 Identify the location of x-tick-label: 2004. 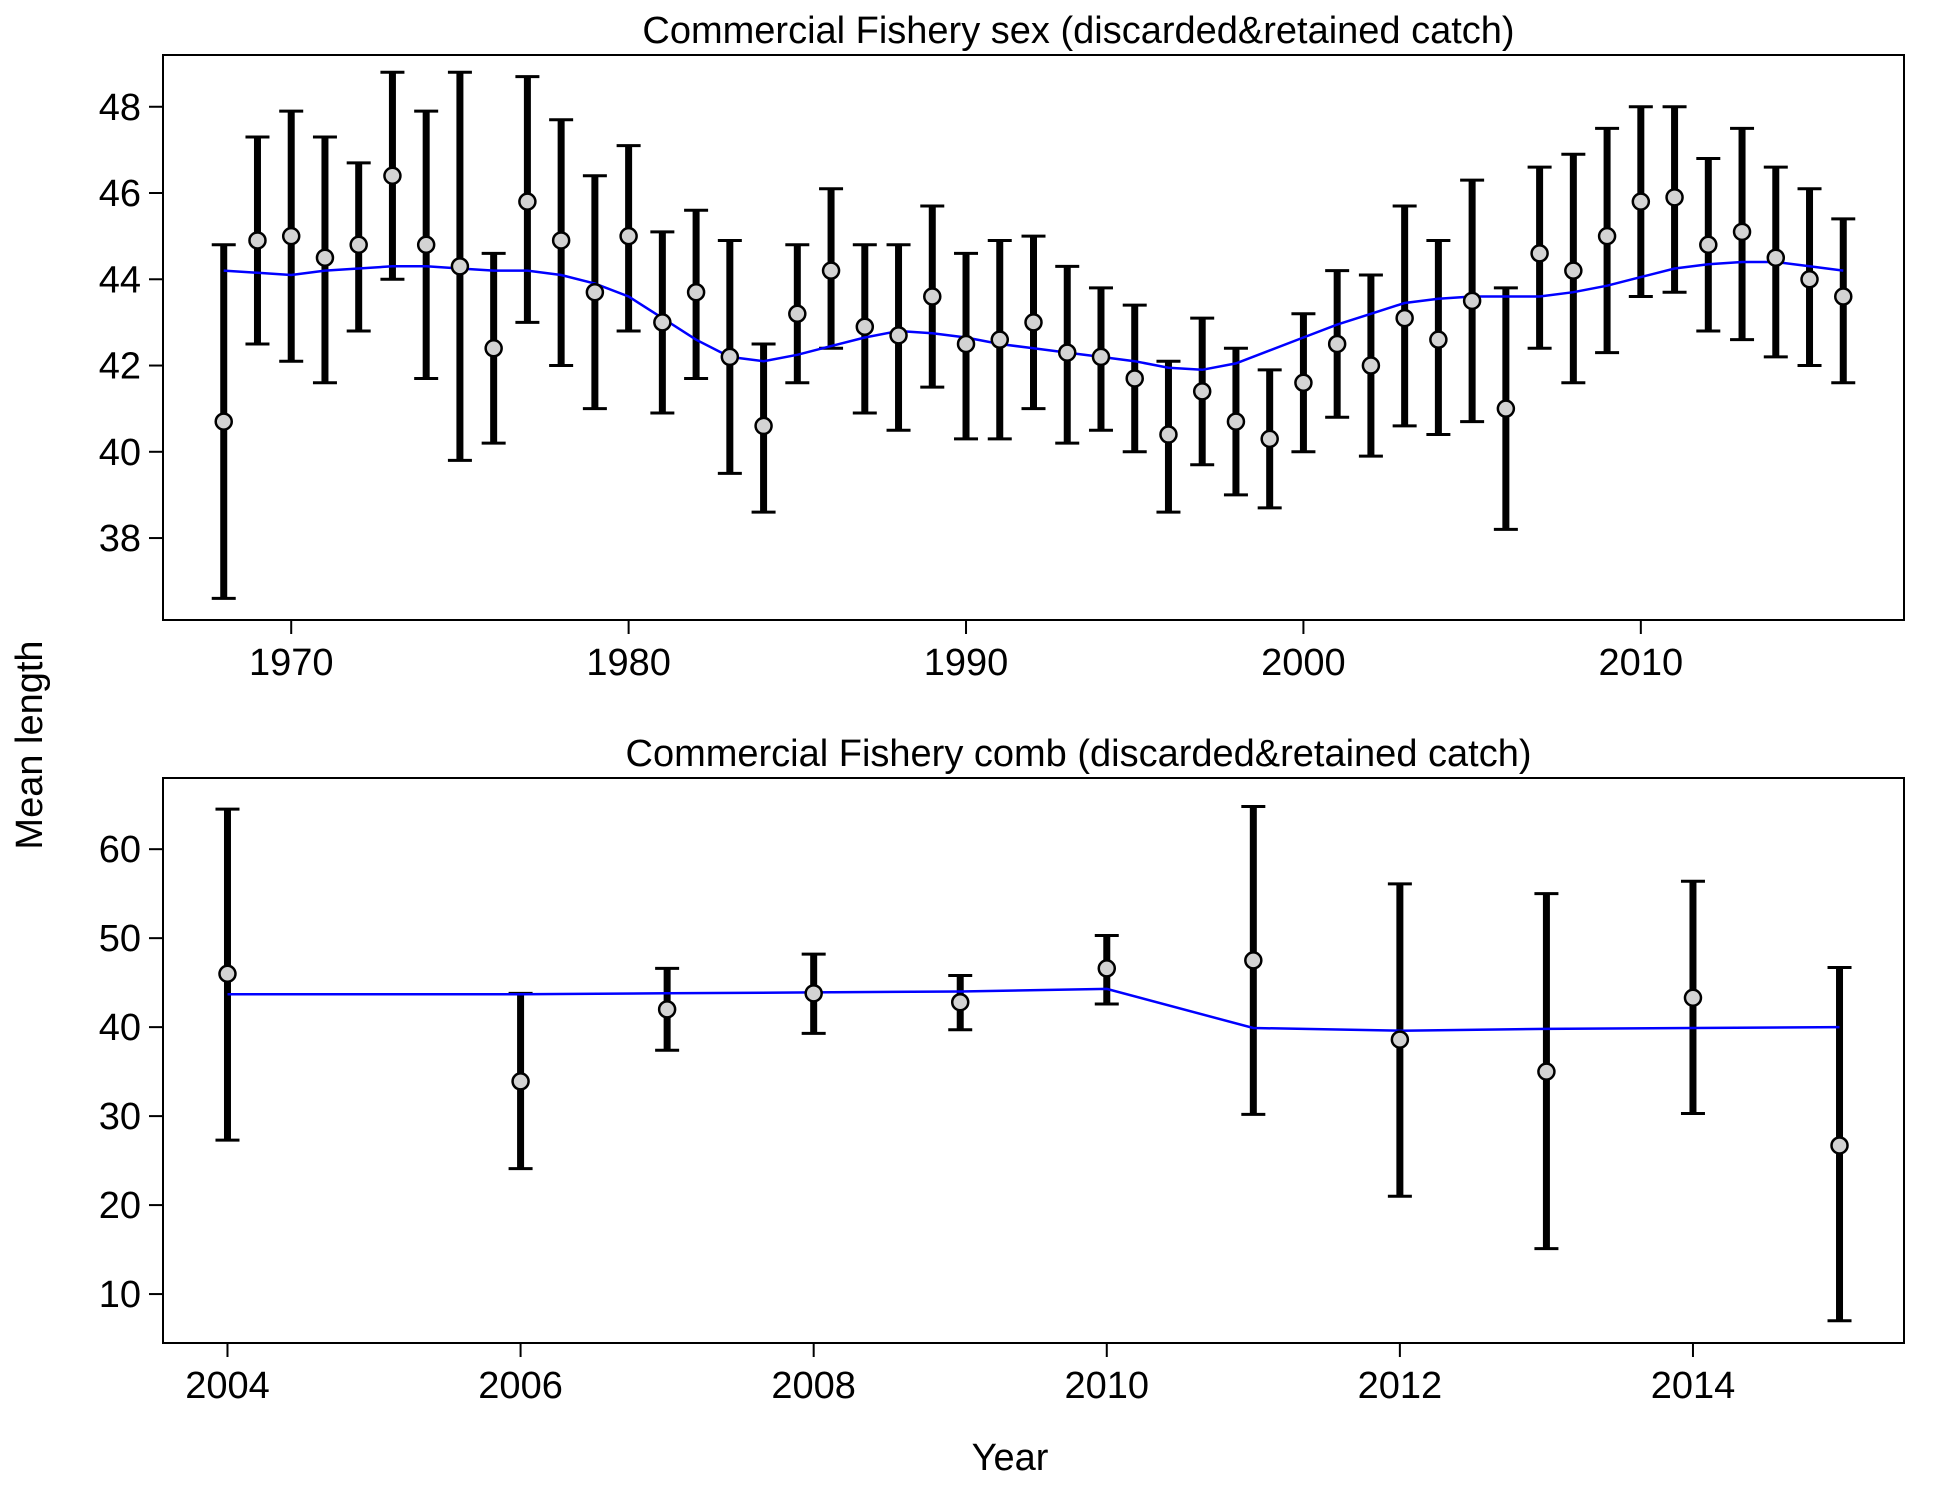
(227, 1386).